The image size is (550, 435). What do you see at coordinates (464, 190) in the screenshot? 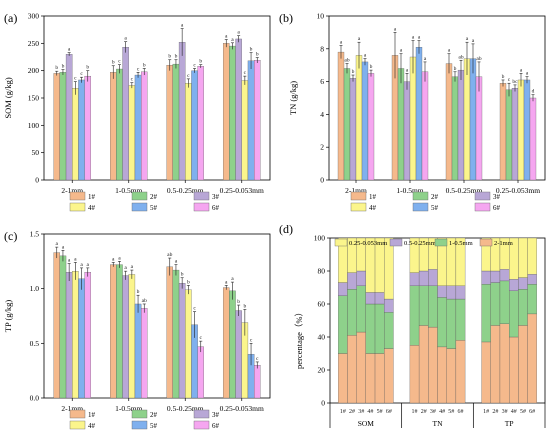
I see `x-tick-label: 0.5-0.25mm` at bounding box center [464, 190].